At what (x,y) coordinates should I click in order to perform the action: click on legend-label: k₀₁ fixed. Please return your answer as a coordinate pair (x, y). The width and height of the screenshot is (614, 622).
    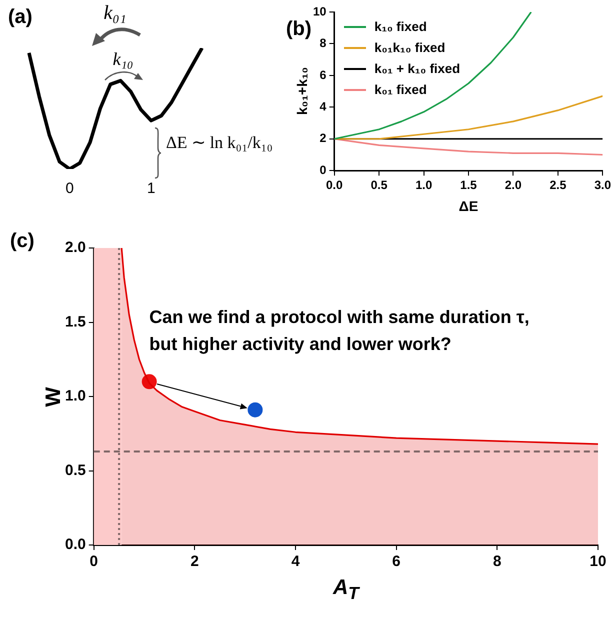
    Looking at the image, I should click on (400, 89).